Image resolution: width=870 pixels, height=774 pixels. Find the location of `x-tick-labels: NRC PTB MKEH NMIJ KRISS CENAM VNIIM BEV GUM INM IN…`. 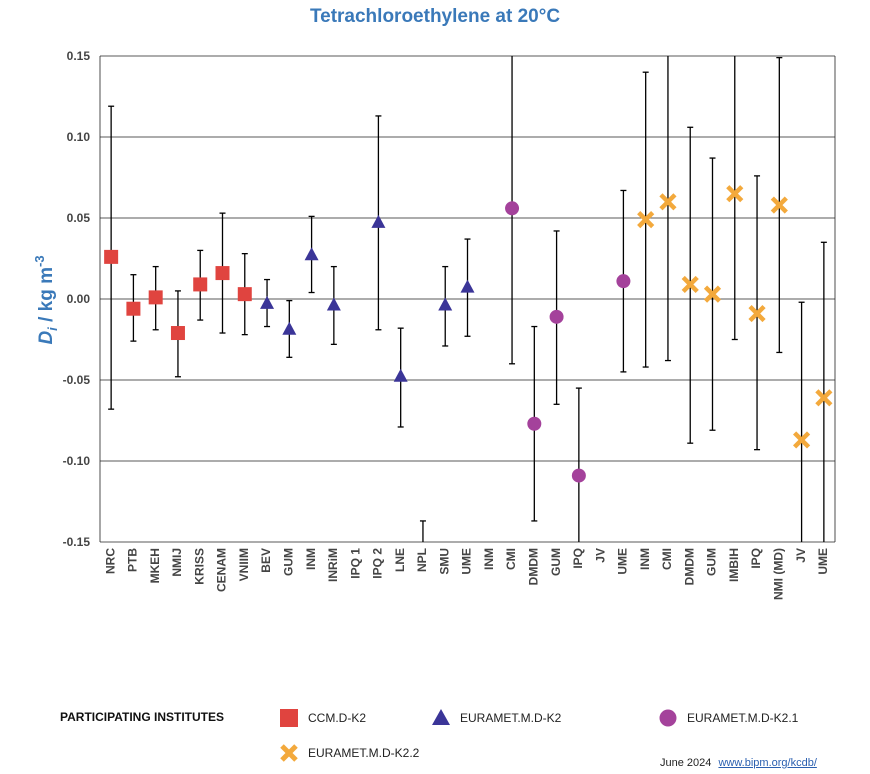

x-tick-labels: NRC PTB MKEH NMIJ KRISS CENAM VNIIM BEV GUM INM IN… is located at coordinates (466, 574).